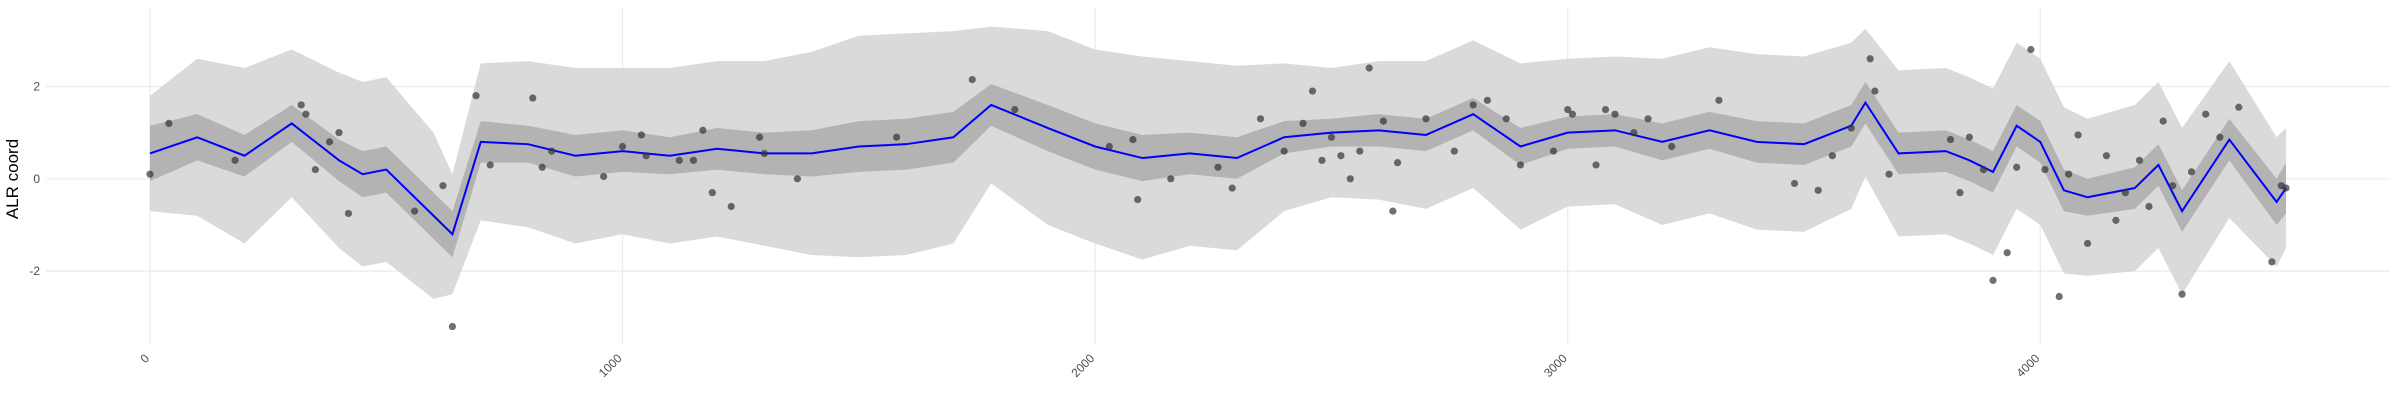 This screenshot has height=400, width=2400. What do you see at coordinates (36, 86) in the screenshot?
I see `y-tick-label: 2` at bounding box center [36, 86].